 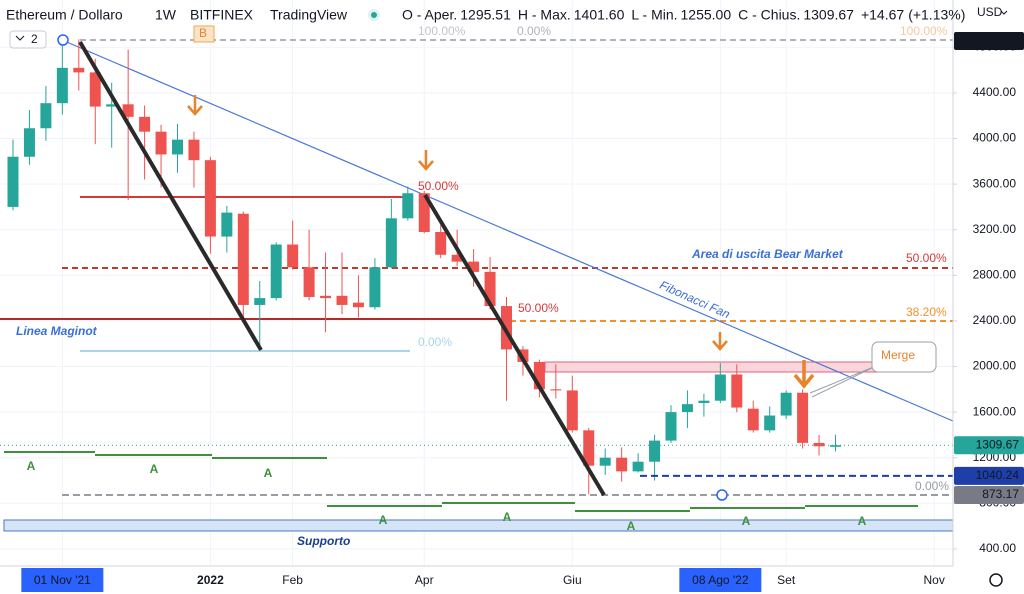 What do you see at coordinates (544, 15) in the screenshot?
I see `ohlc-key: H - Max.` at bounding box center [544, 15].